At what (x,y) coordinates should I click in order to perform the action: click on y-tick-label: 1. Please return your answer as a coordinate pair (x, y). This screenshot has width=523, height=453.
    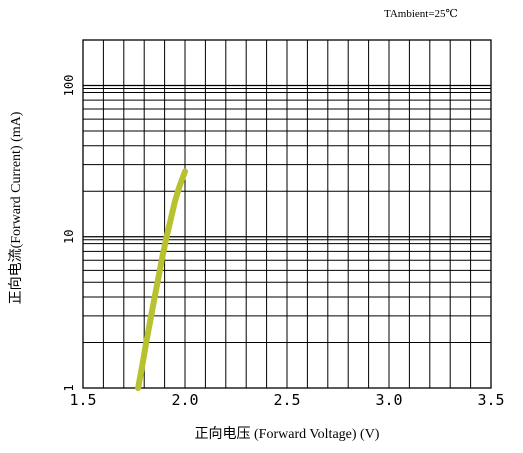
    Looking at the image, I should click on (69, 387).